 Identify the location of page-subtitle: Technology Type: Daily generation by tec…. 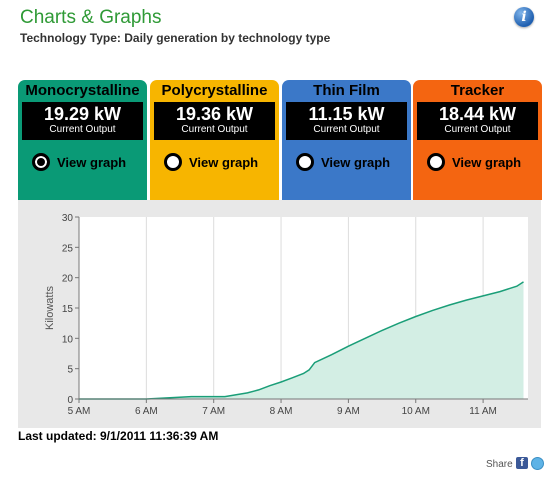
(175, 38).